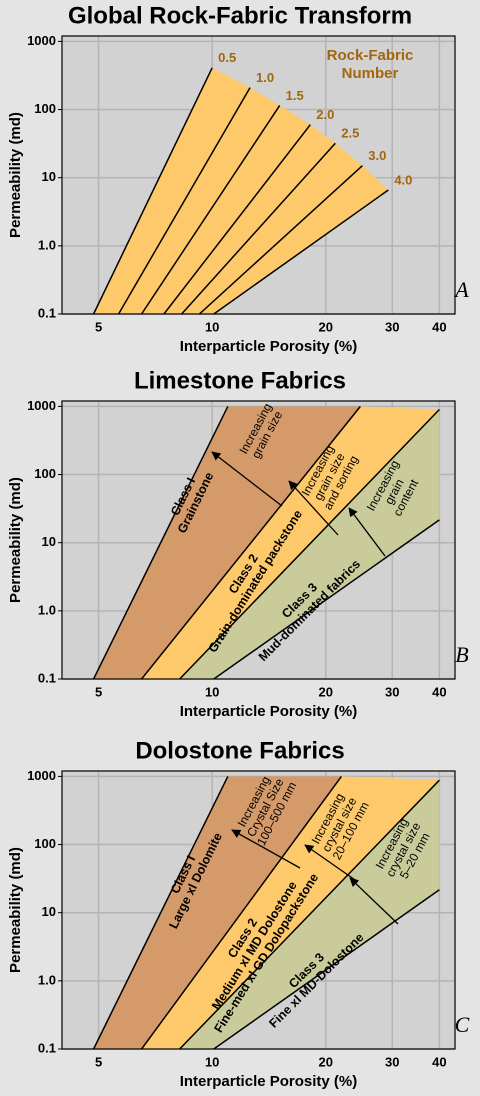 This screenshot has width=480, height=1096. Describe the element at coordinates (377, 155) in the screenshot. I see `series-label: 3.0` at that location.